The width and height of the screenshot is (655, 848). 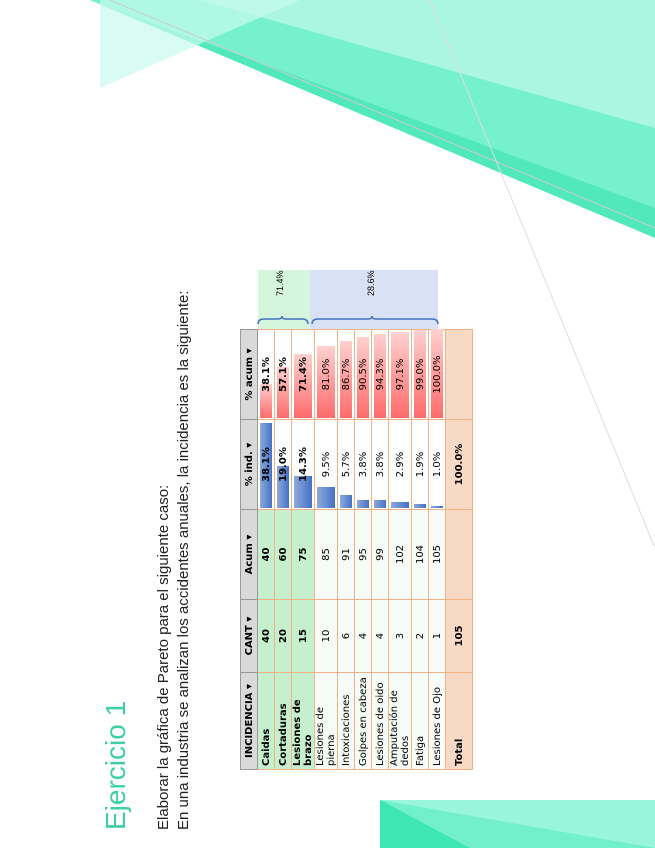 I want to click on cell-text: 3.8%, so click(x=380, y=464).